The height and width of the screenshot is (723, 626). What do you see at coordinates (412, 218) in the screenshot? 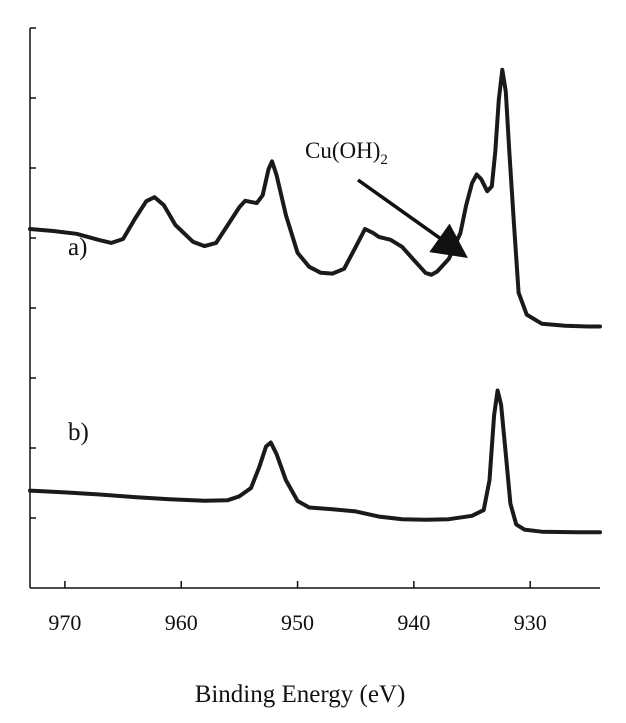
I see `annotation-arrow` at bounding box center [412, 218].